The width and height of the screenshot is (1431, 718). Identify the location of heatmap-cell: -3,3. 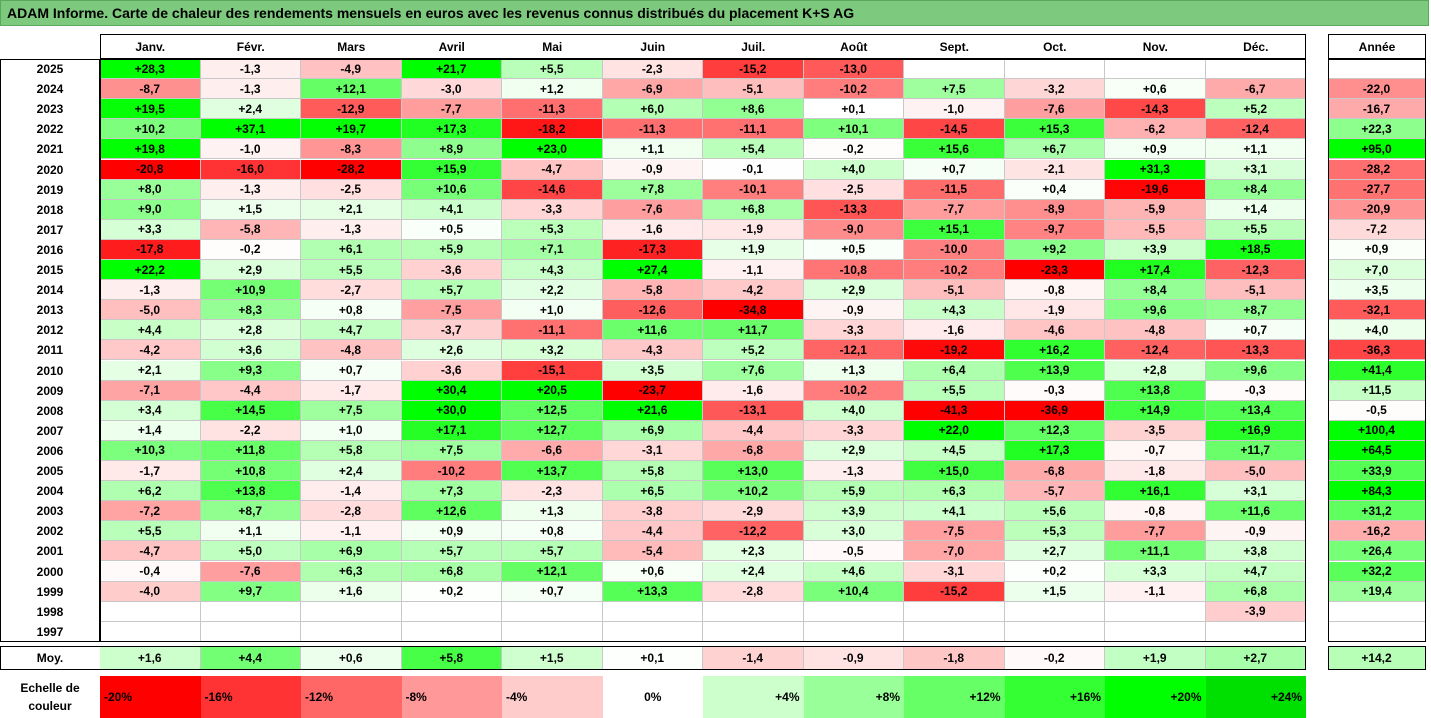
(853, 430).